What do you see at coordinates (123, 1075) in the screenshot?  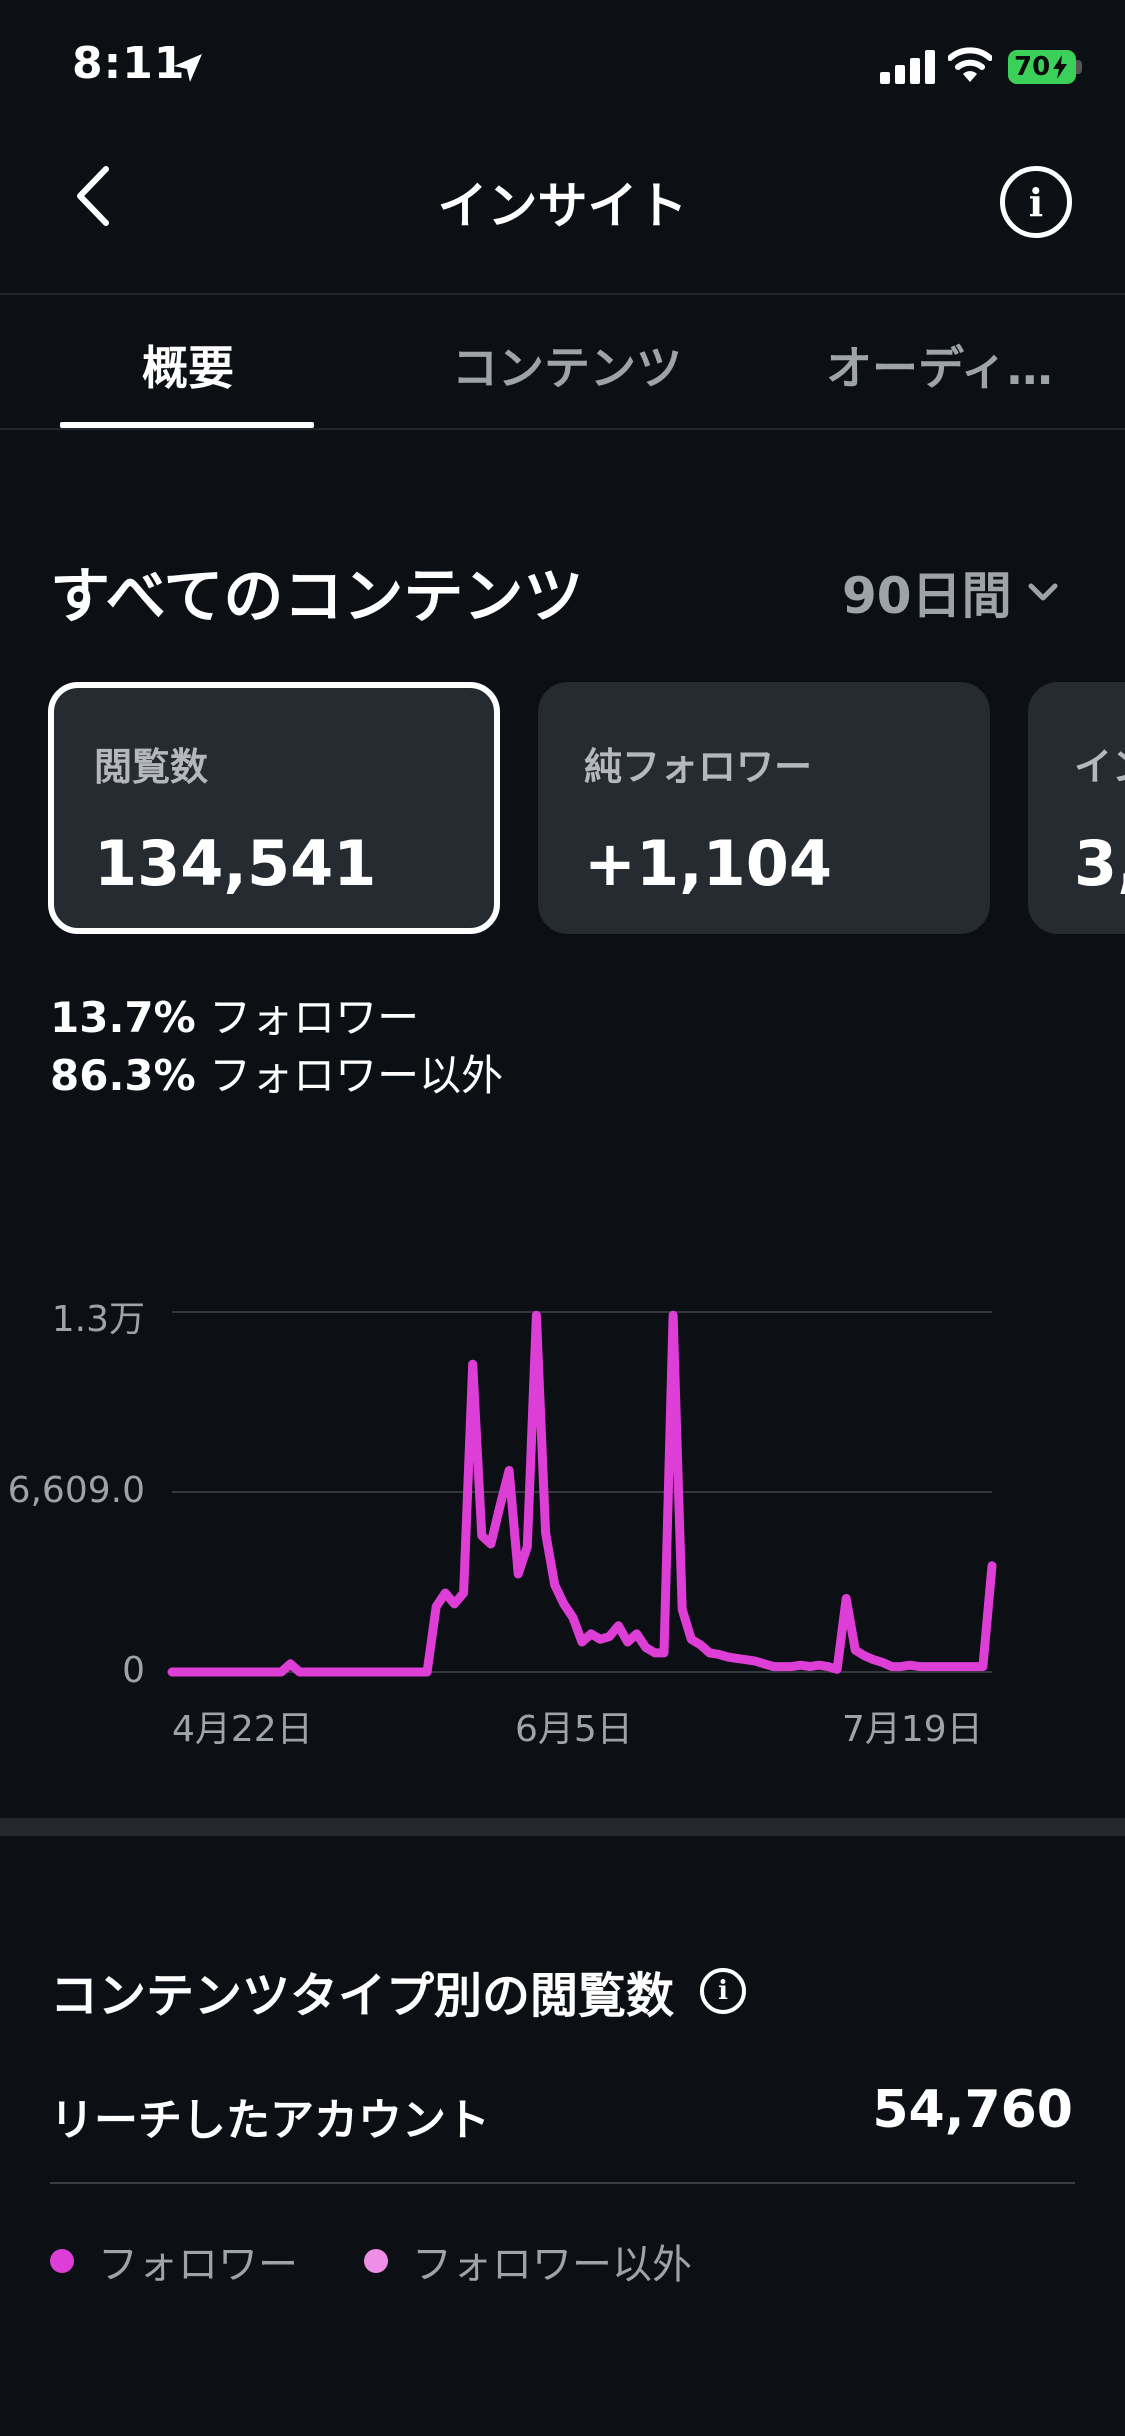 I see `breakdown-pct: 86.3%` at bounding box center [123, 1075].